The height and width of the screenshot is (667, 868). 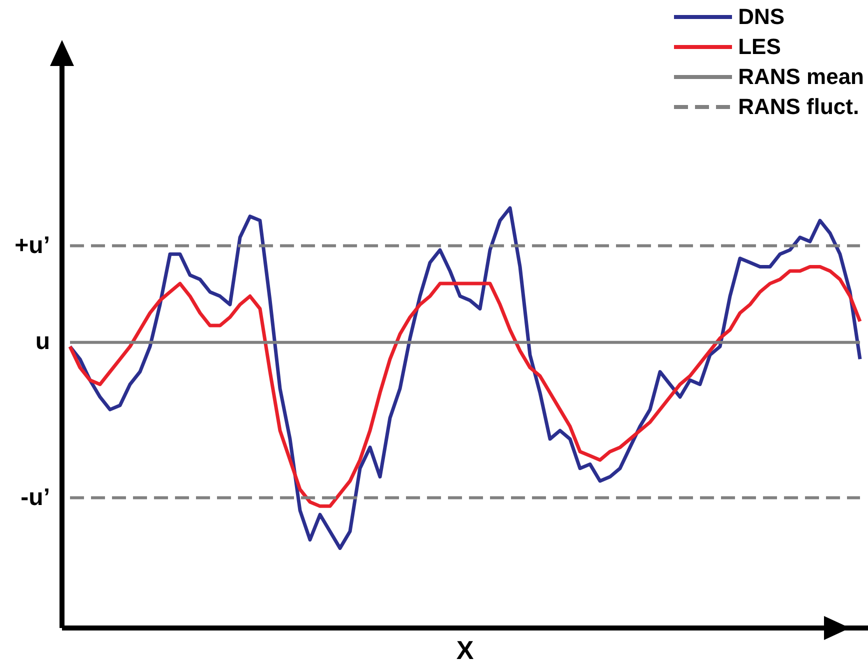 I want to click on legend-label: RANS mean, so click(x=801, y=77).